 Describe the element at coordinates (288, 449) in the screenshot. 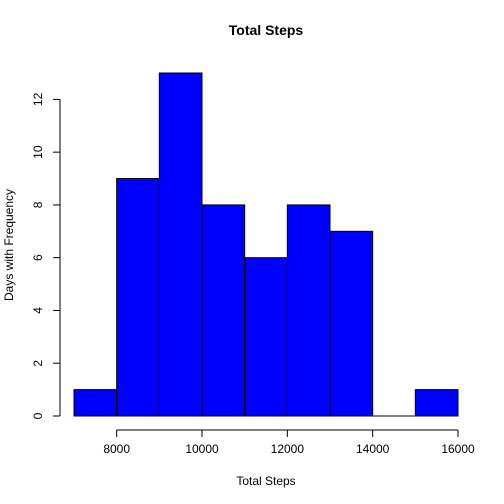

I see `x-tick-label: 12000` at that location.